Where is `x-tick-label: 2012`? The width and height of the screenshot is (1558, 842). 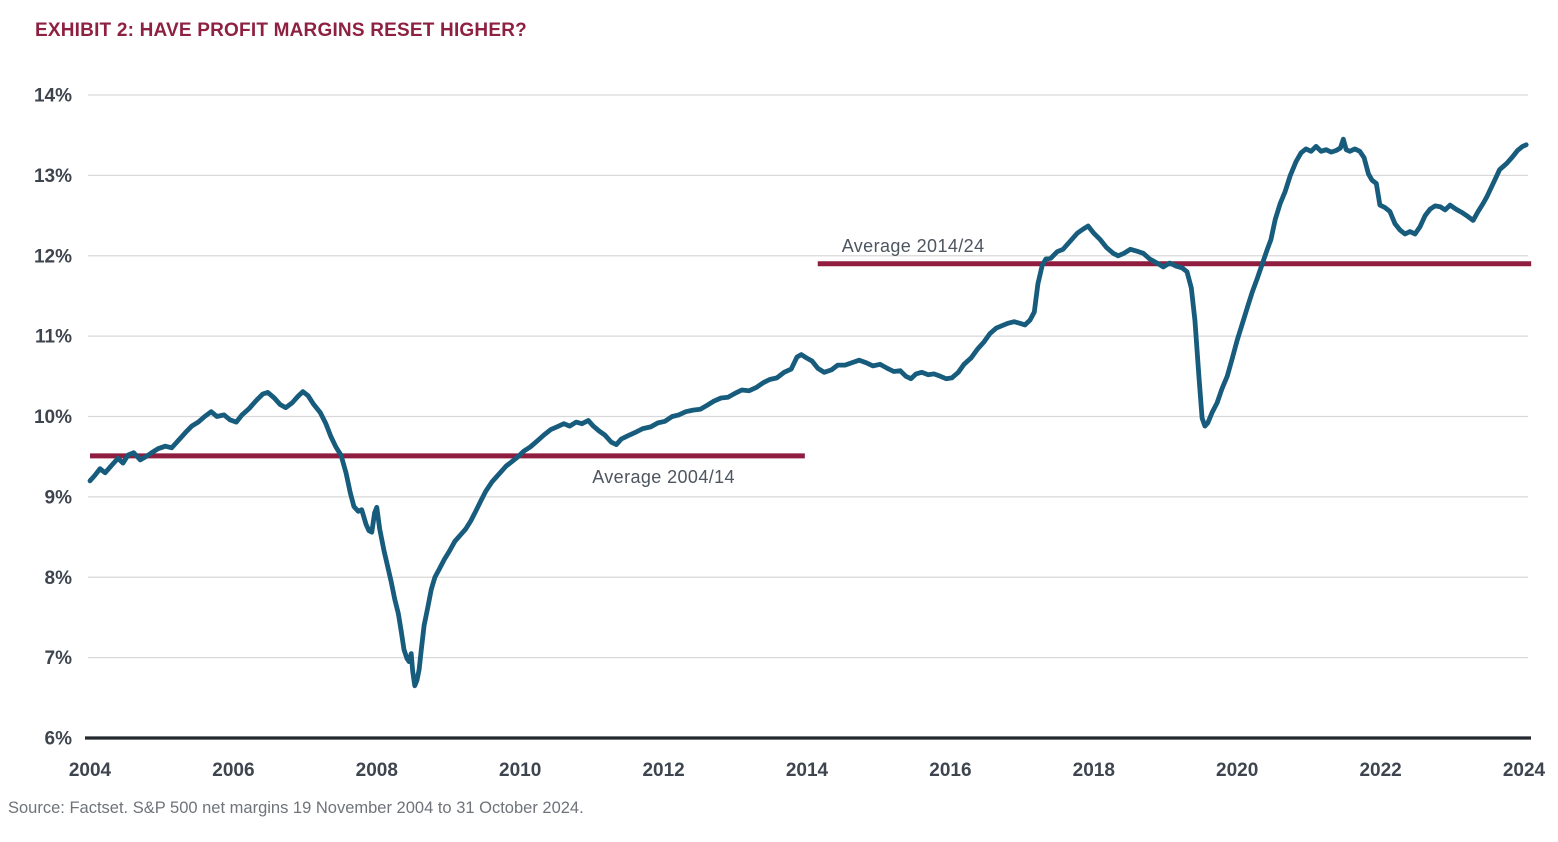 x-tick-label: 2012 is located at coordinates (663, 770).